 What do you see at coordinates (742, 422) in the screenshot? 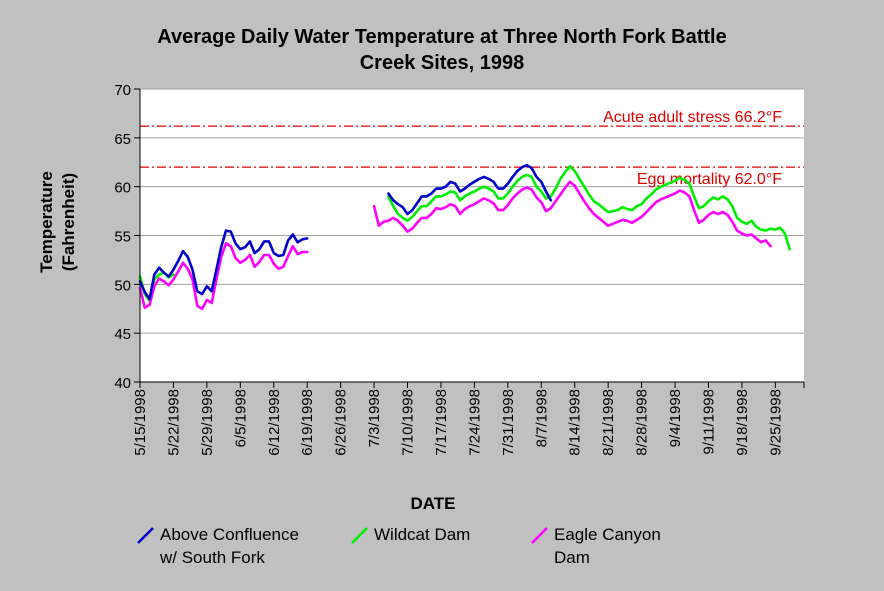
I see `x-tick-label: 9/18/1998` at bounding box center [742, 422].